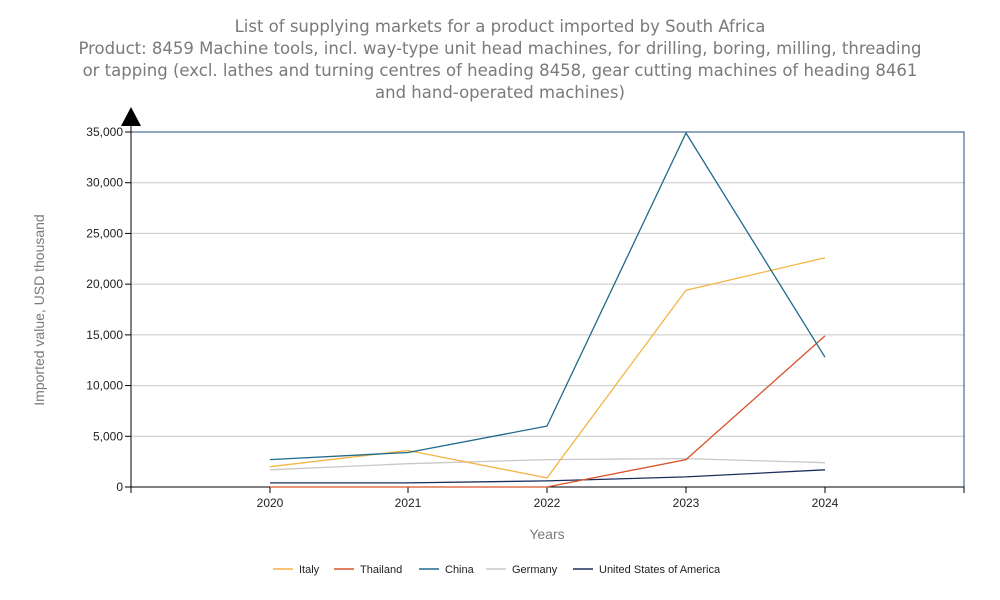 The image size is (1000, 600). I want to click on y-tick-label: 0, so click(119, 487).